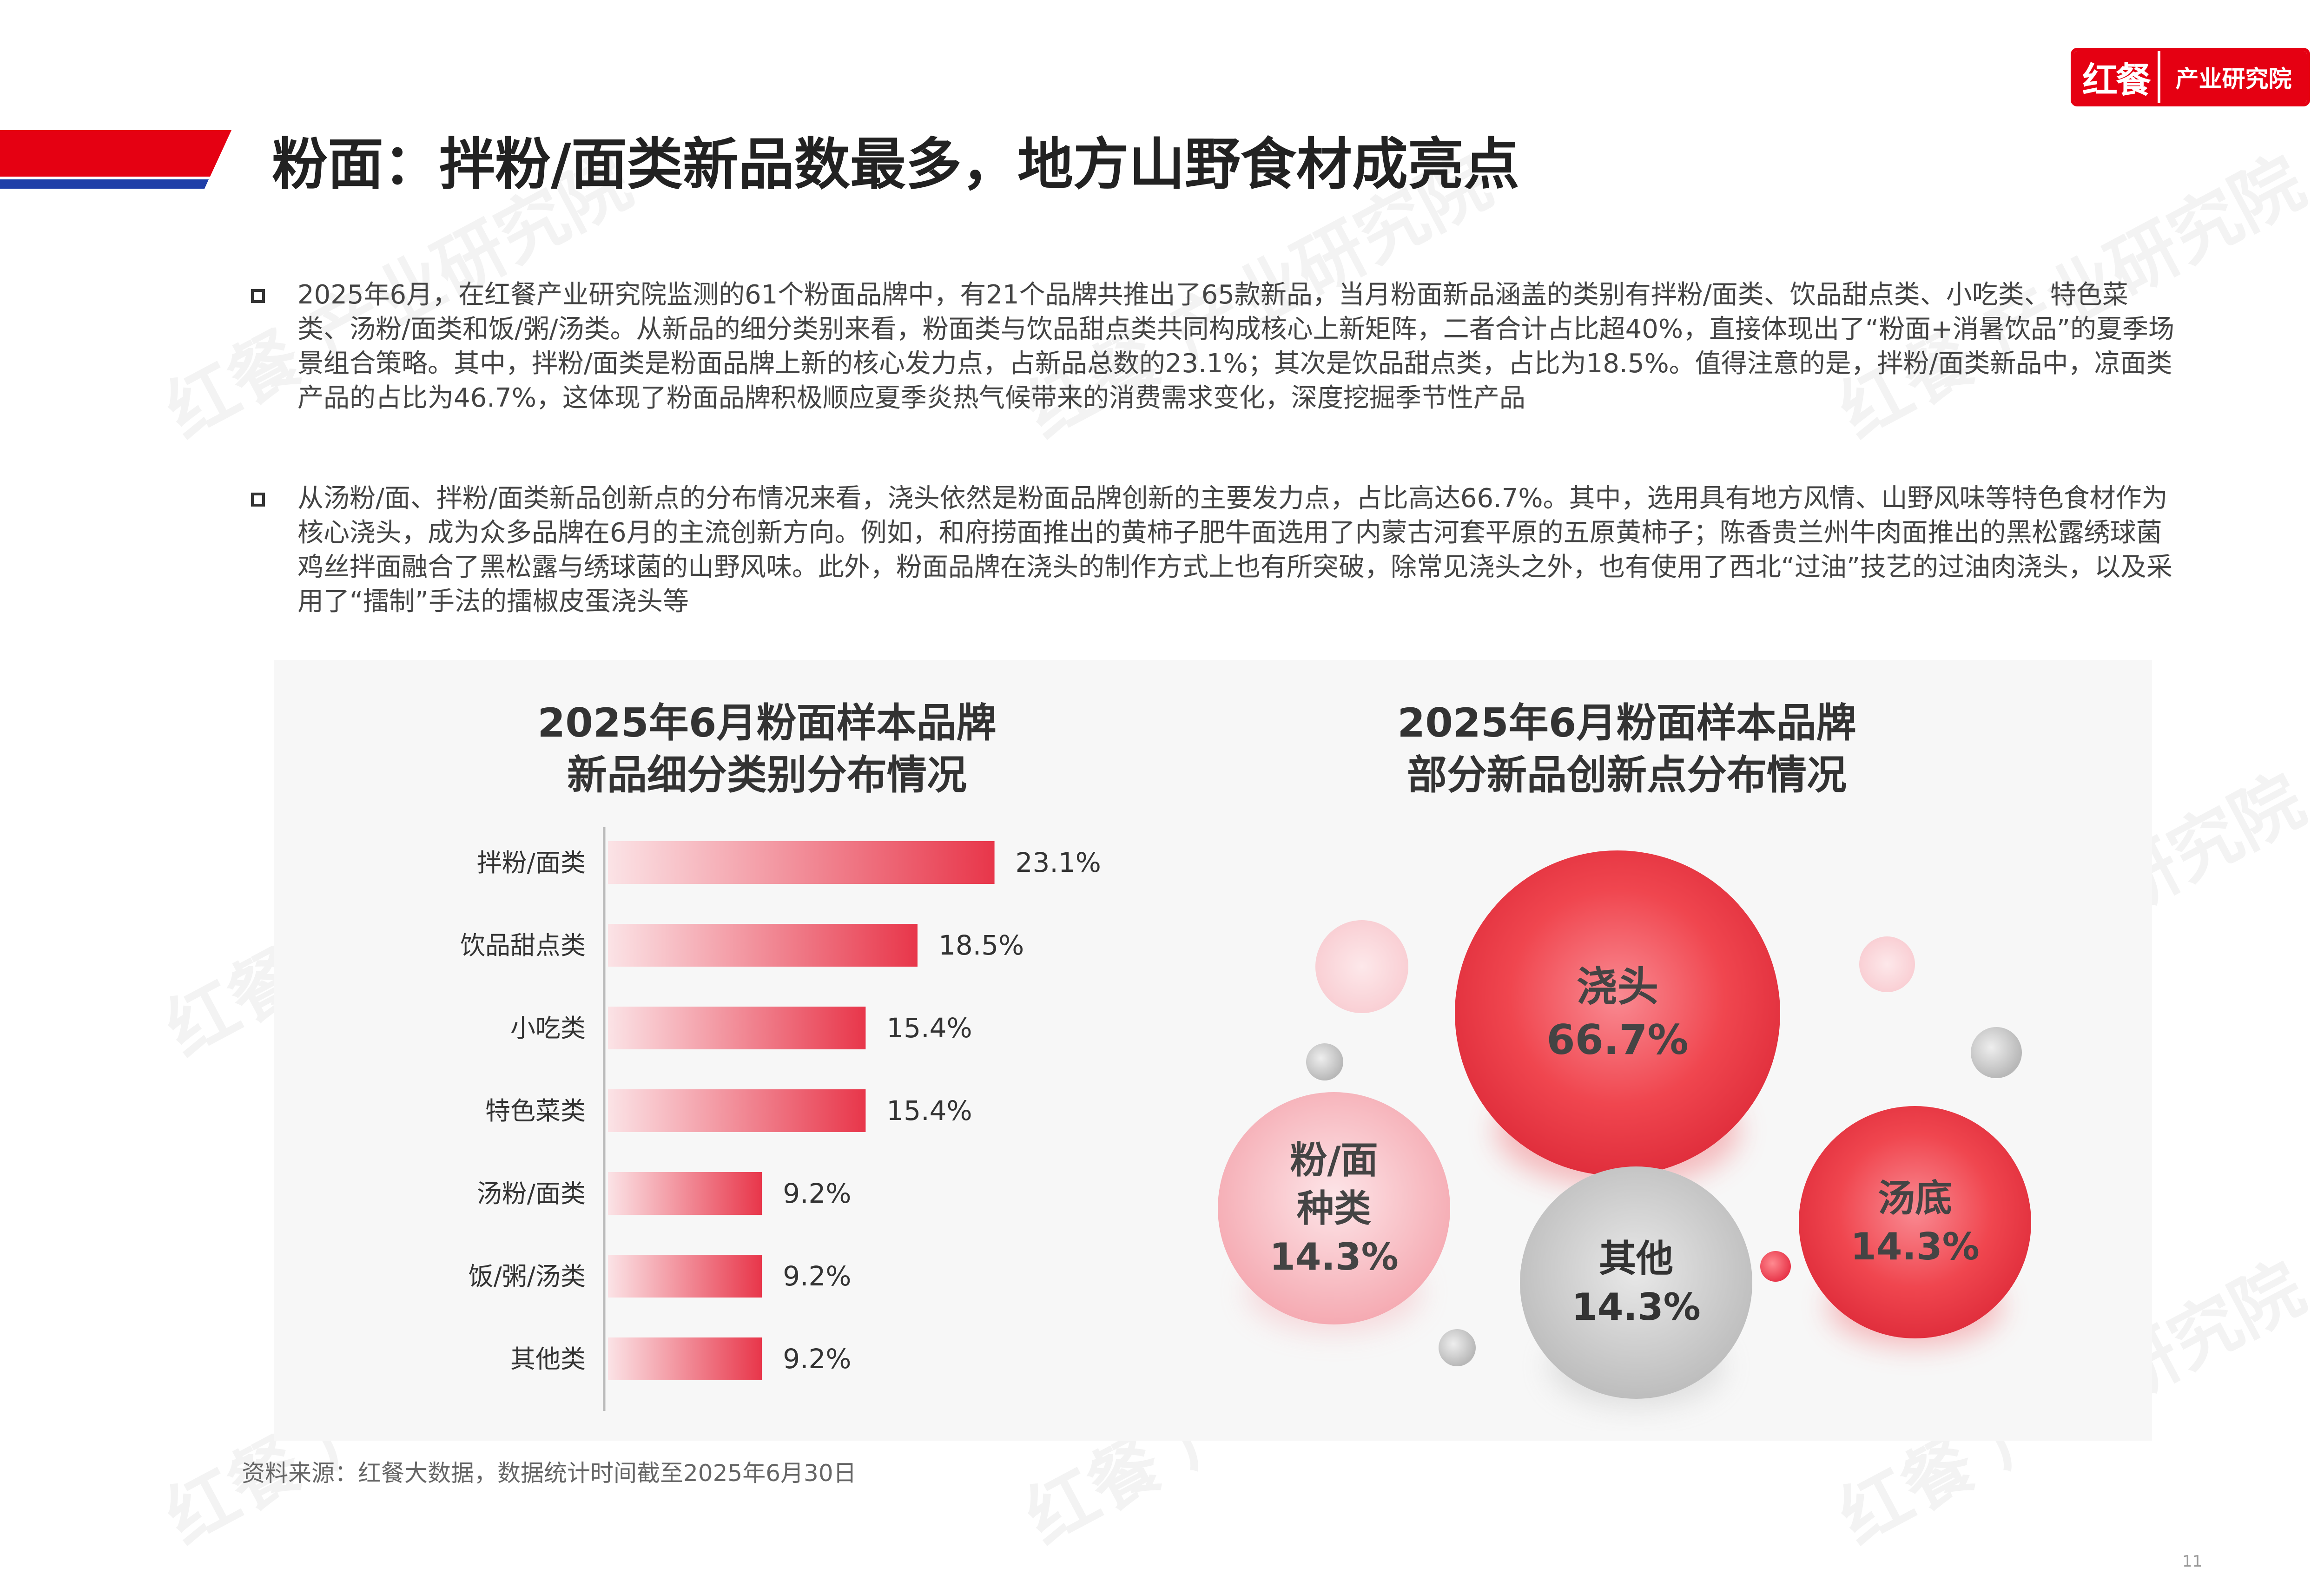 The image size is (2324, 1581). I want to click on title-accent, so click(115, 160).